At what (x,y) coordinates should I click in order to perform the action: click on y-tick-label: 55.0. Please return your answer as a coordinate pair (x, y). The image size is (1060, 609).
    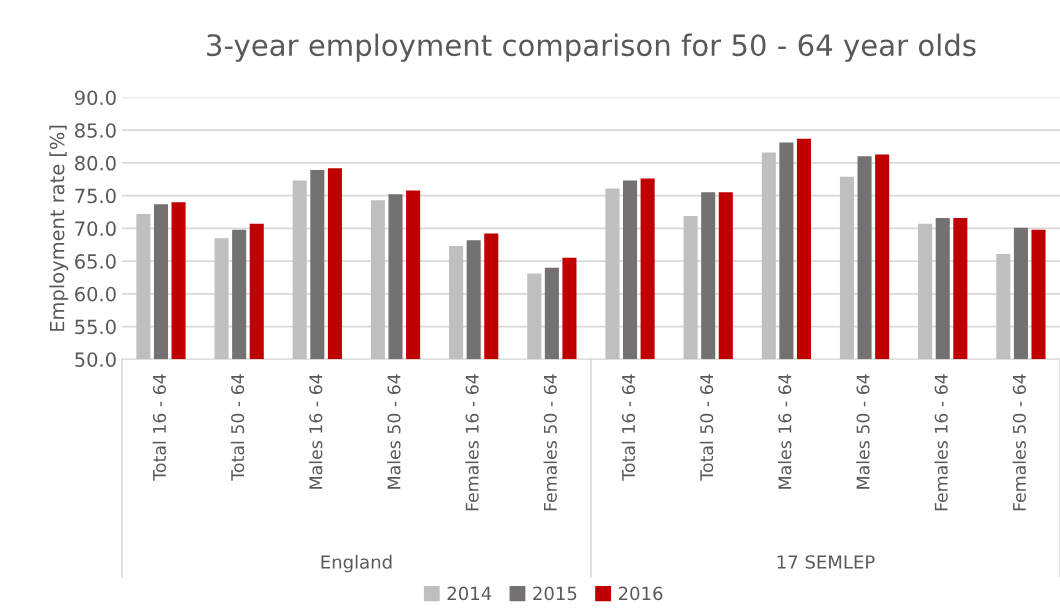
    Looking at the image, I should click on (95, 327).